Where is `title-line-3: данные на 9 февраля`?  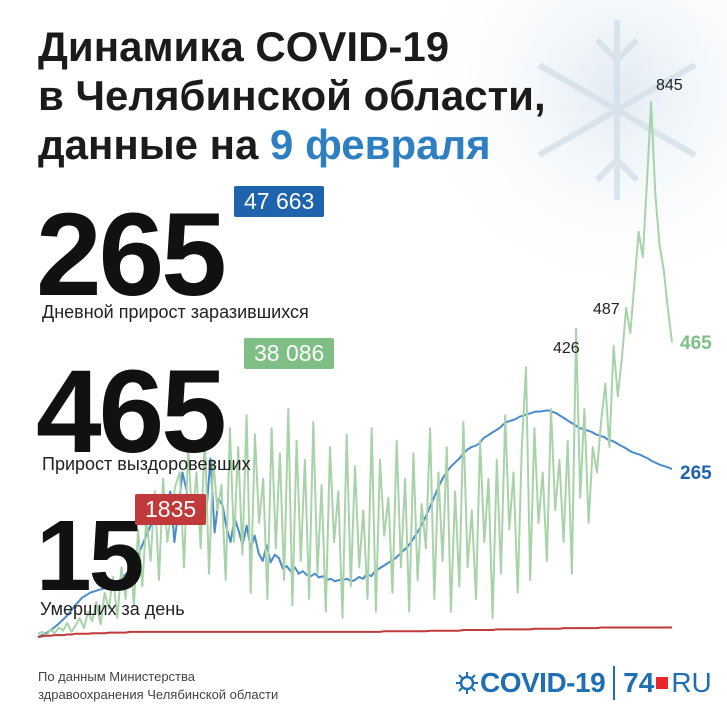 title-line-3: данные на 9 февраля is located at coordinates (292, 144).